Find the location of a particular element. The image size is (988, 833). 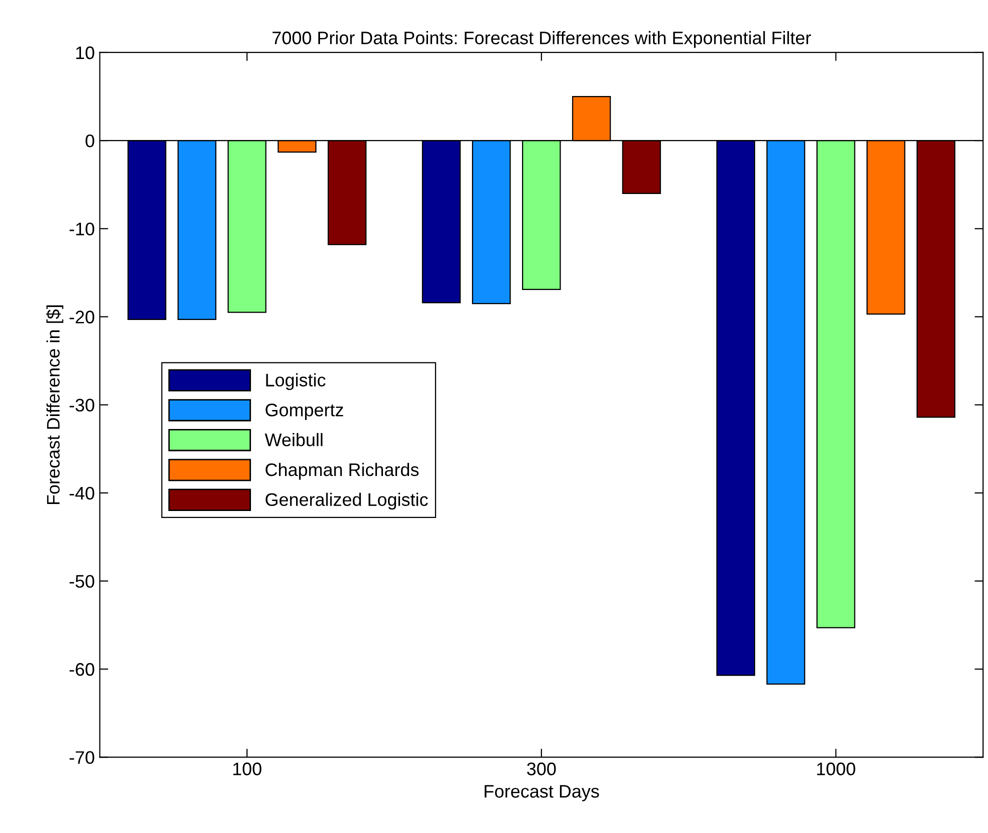

y-tick-label: -70 is located at coordinates (82, 757).